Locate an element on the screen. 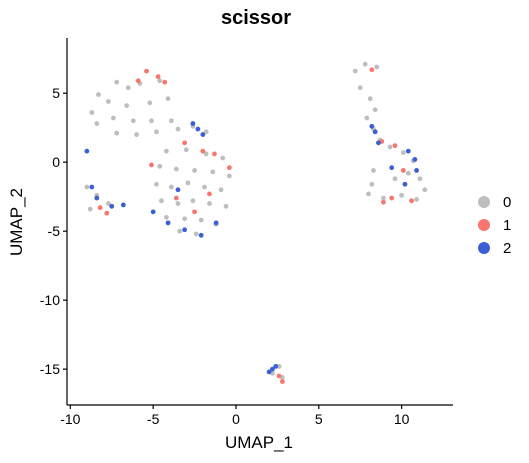 Image resolution: width=529 pixels, height=463 pixels. x-tick-label: -10 is located at coordinates (70, 419).